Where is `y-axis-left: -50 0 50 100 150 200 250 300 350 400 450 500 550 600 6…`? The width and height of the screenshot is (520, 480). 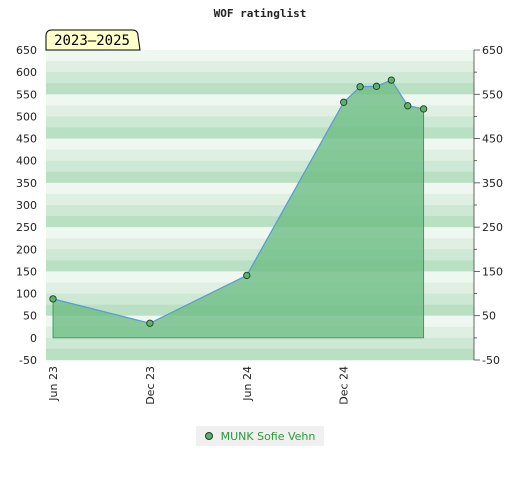 y-axis-left: -50 0 50 100 150 200 250 300 350 400 450 500 550 600 6… is located at coordinates (26, 205).